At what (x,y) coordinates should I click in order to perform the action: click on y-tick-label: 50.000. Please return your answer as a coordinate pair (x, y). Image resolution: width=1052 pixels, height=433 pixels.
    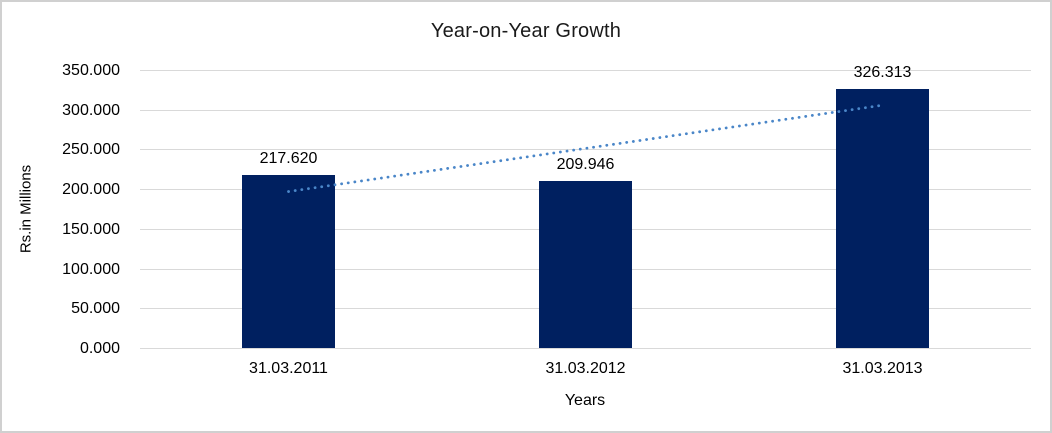
    Looking at the image, I should click on (95, 309).